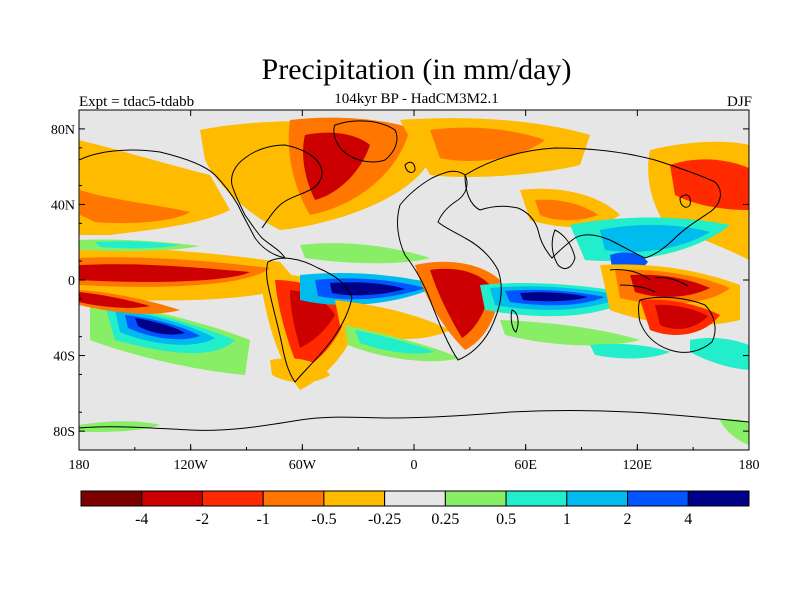  Describe the element at coordinates (202, 519) in the screenshot. I see `colorbar-label: -2` at that location.